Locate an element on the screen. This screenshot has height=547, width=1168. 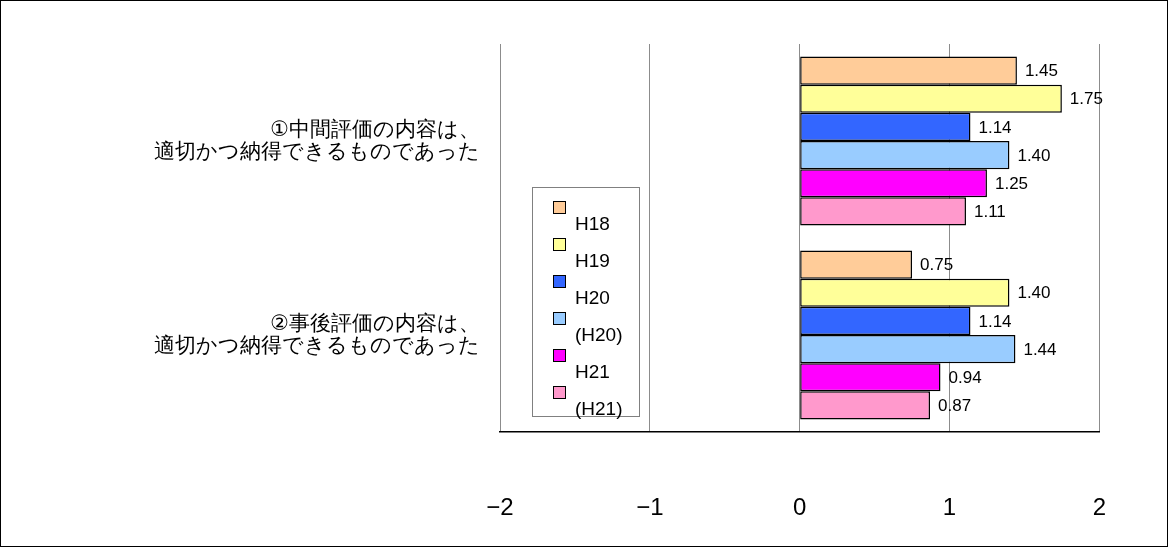
data-label: 0.87 is located at coordinates (955, 406).